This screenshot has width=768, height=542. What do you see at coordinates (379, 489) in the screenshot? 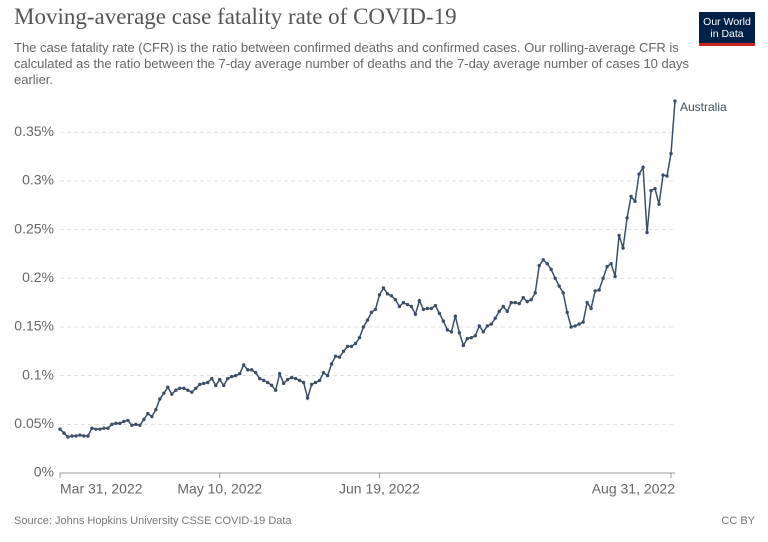
I see `x-tick-label: Jun 19, 2022` at bounding box center [379, 489].